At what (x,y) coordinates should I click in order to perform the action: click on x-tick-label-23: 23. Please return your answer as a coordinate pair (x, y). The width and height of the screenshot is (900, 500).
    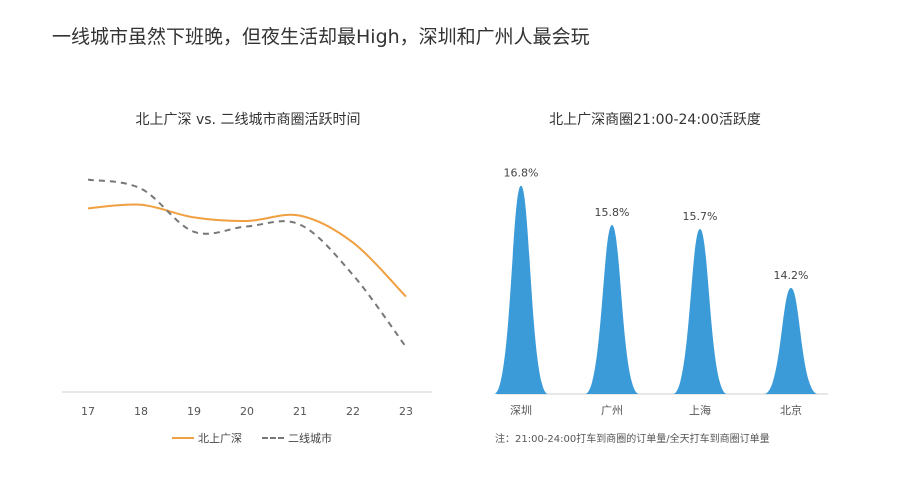
    Looking at the image, I should click on (406, 411).